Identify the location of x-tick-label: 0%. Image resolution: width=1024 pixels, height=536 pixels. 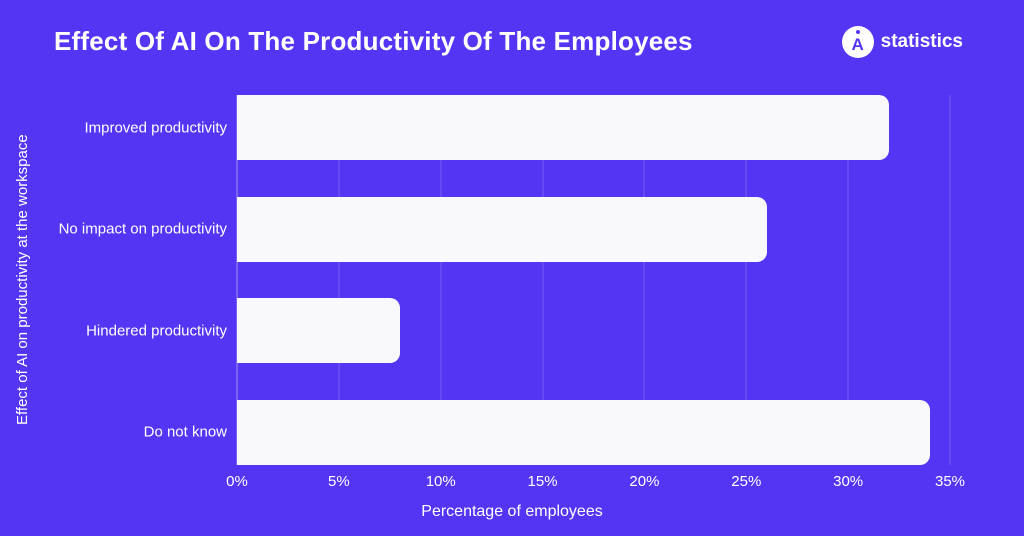
(237, 481).